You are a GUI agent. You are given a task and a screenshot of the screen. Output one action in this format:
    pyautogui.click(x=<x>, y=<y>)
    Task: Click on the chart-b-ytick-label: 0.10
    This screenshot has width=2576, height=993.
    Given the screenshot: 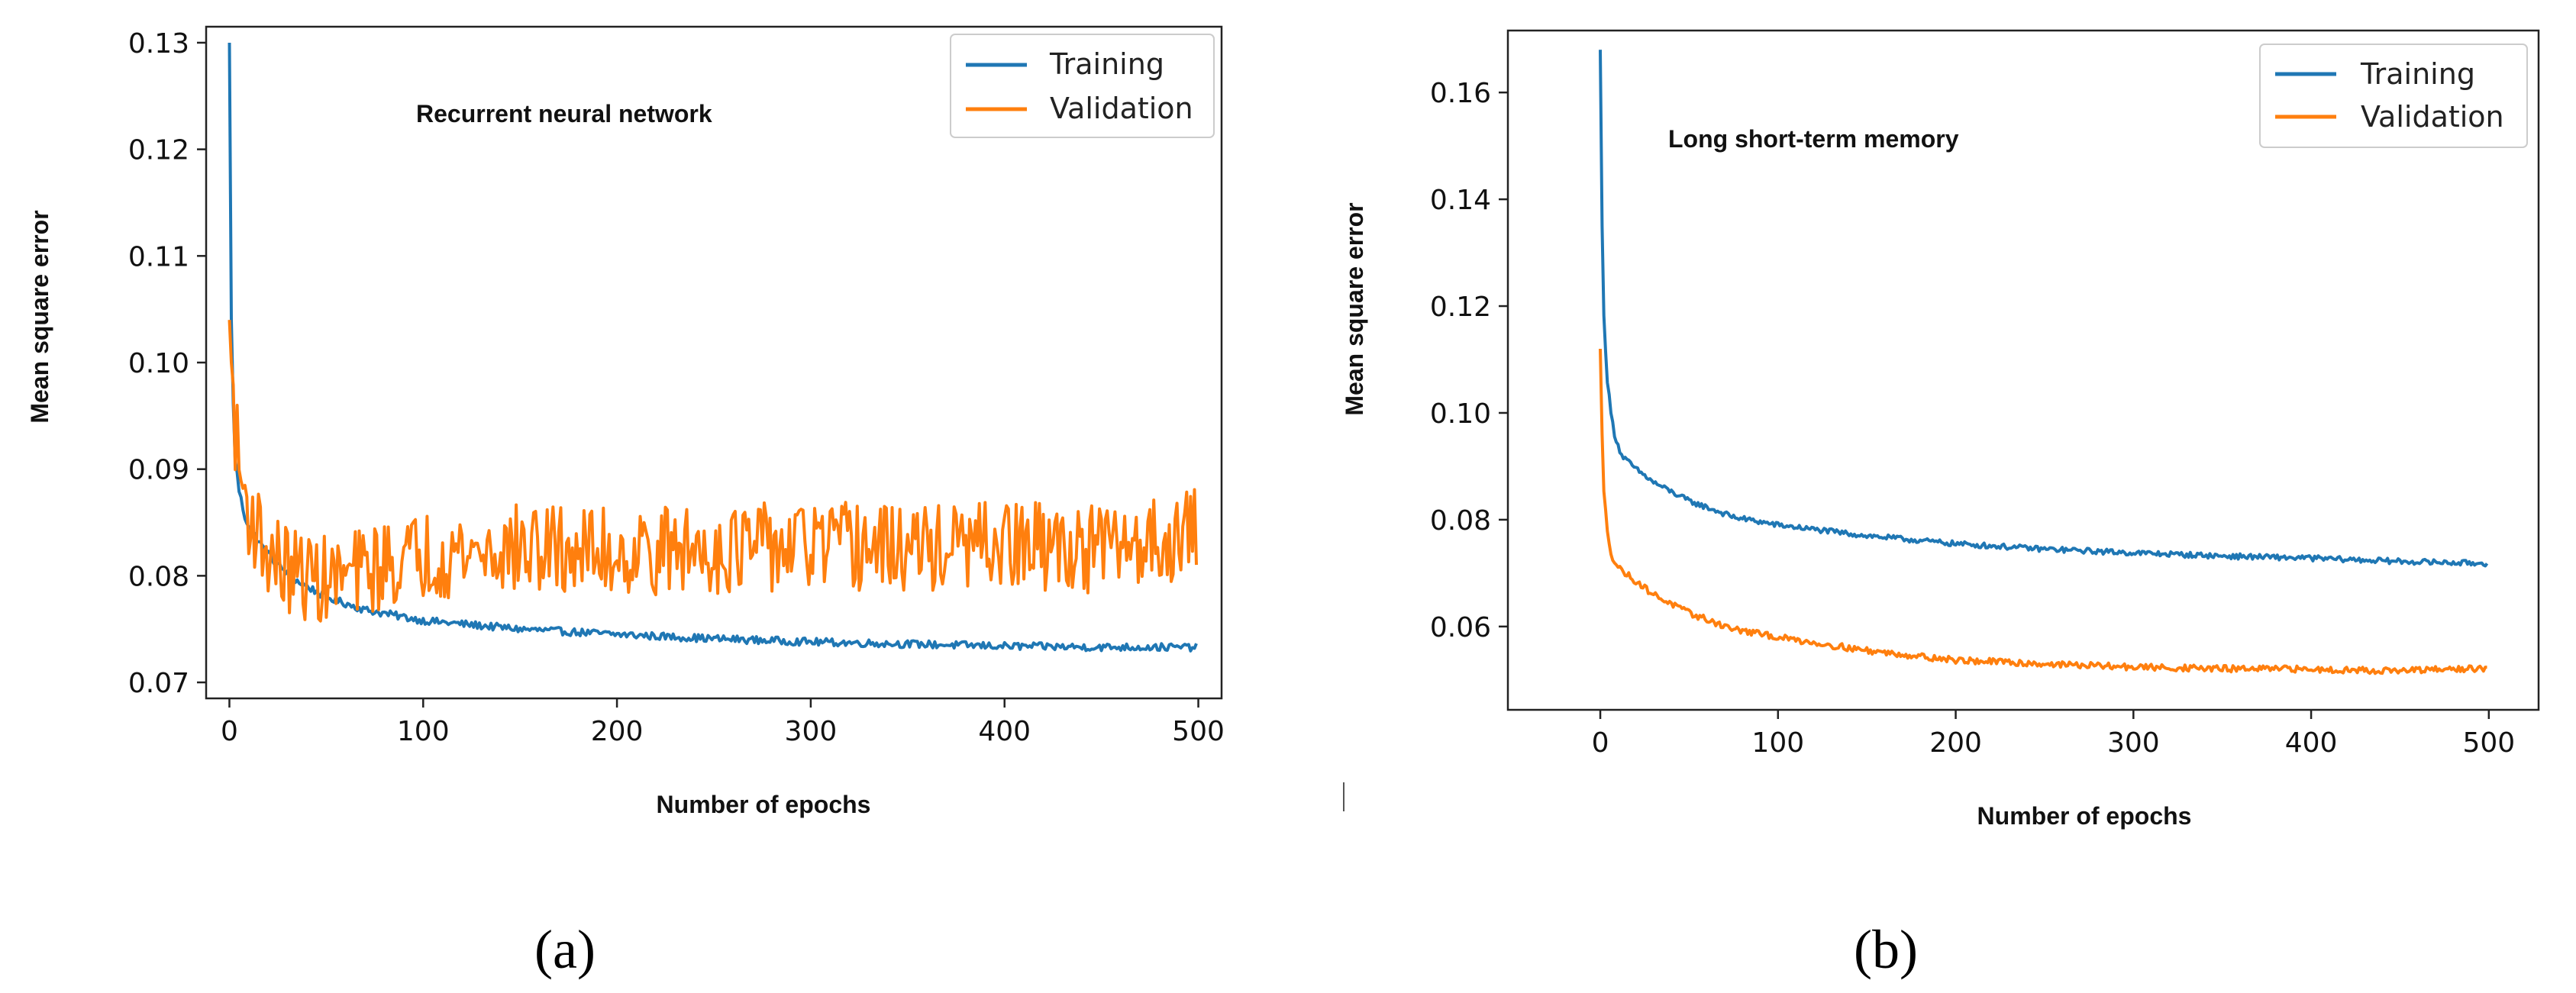 What is the action you would take?
    pyautogui.click(x=1460, y=414)
    